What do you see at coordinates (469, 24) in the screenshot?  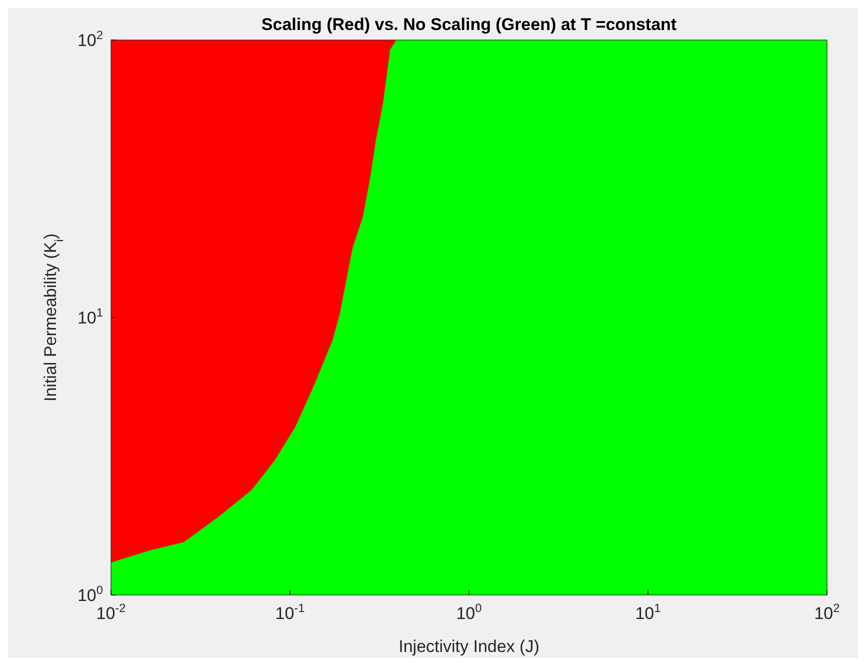 I see `chart-title: Scaling (Red) vs. No Scaling (Green) at T =constant` at bounding box center [469, 24].